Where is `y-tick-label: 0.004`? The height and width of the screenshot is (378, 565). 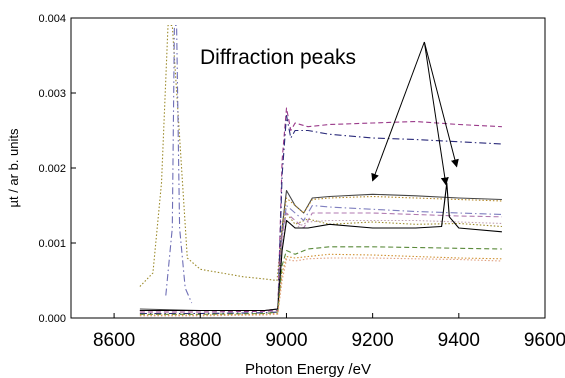 y-tick-label: 0.004 is located at coordinates (52, 19).